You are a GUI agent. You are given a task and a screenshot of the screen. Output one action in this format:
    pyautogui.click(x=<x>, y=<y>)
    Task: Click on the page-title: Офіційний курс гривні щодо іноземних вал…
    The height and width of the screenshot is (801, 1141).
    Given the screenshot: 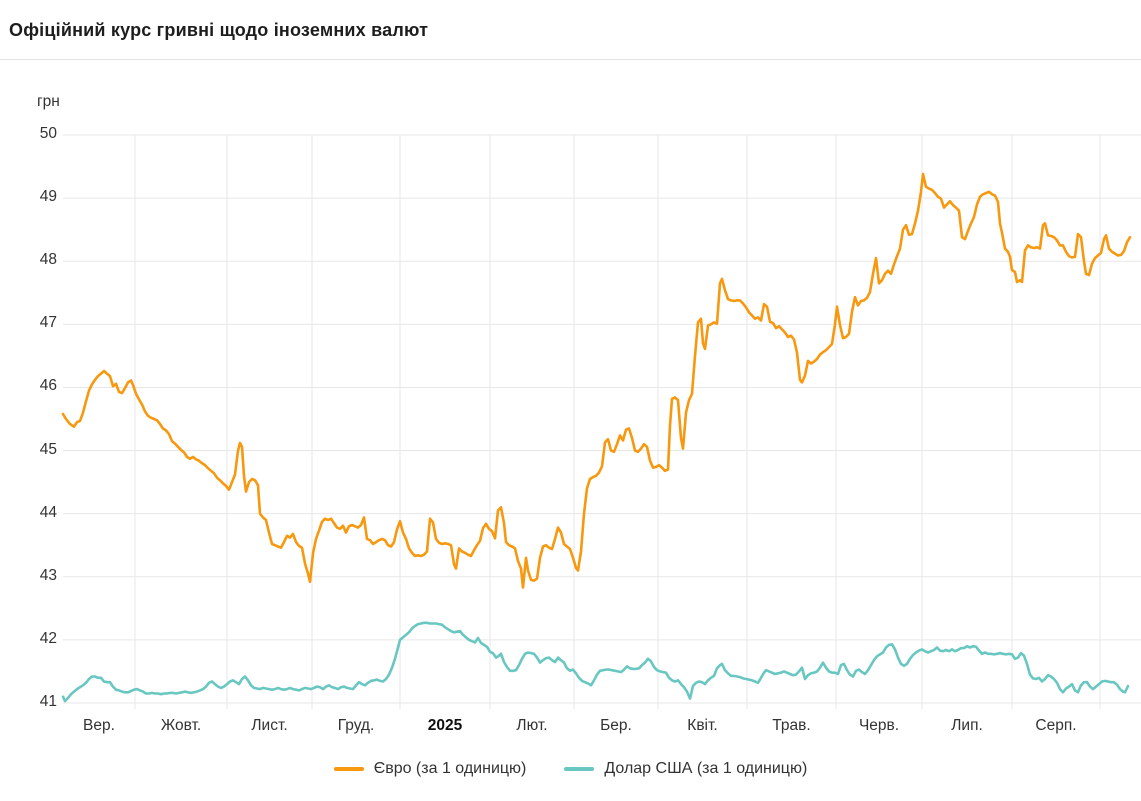 What is the action you would take?
    pyautogui.click(x=219, y=30)
    